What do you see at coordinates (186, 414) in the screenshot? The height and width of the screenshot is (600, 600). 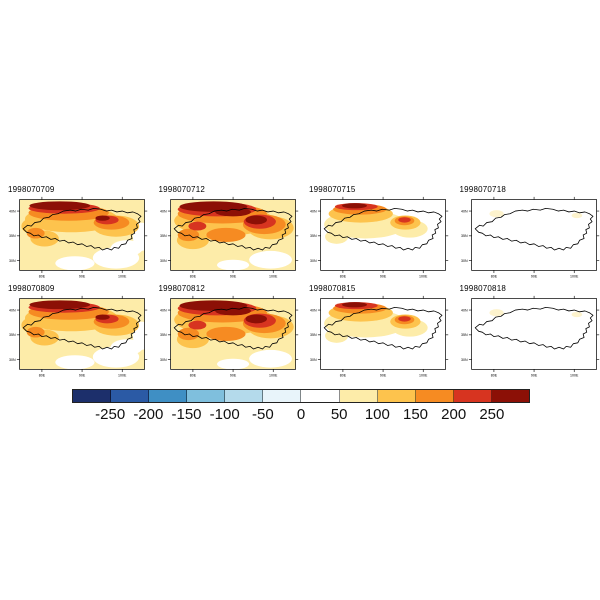 I see `colorbar-tick-label: -150` at bounding box center [186, 414].